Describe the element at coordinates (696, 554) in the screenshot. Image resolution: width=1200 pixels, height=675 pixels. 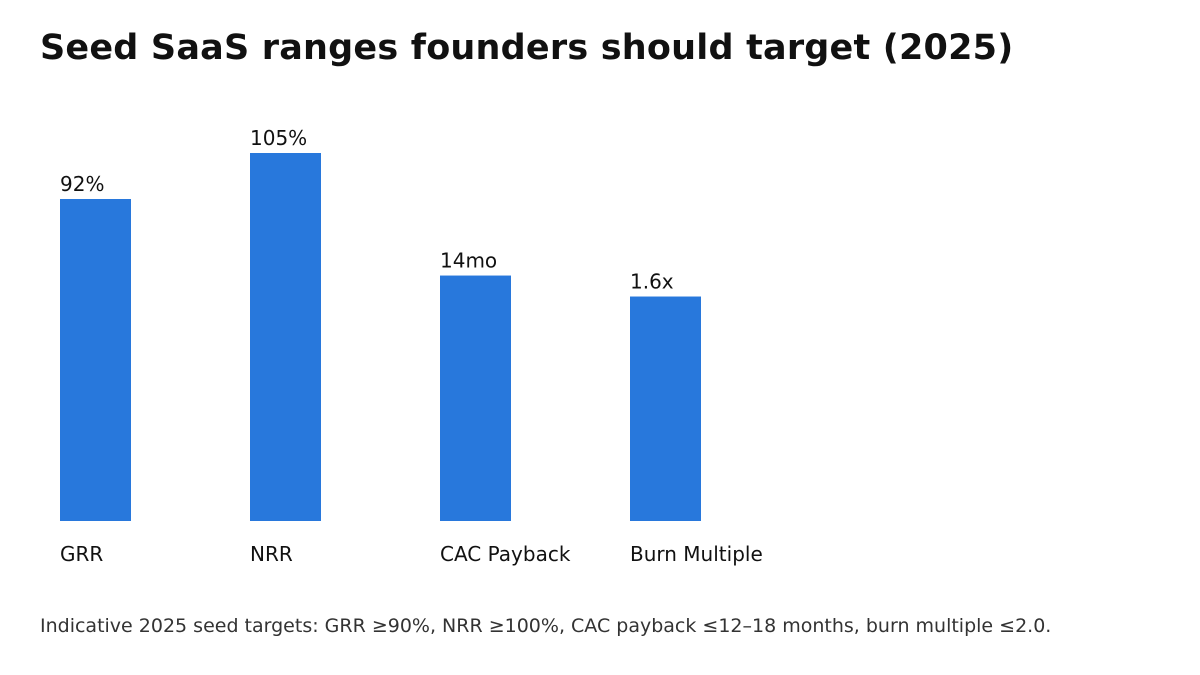
I see `category-label-burn-multiple: Burn Multiple` at that location.